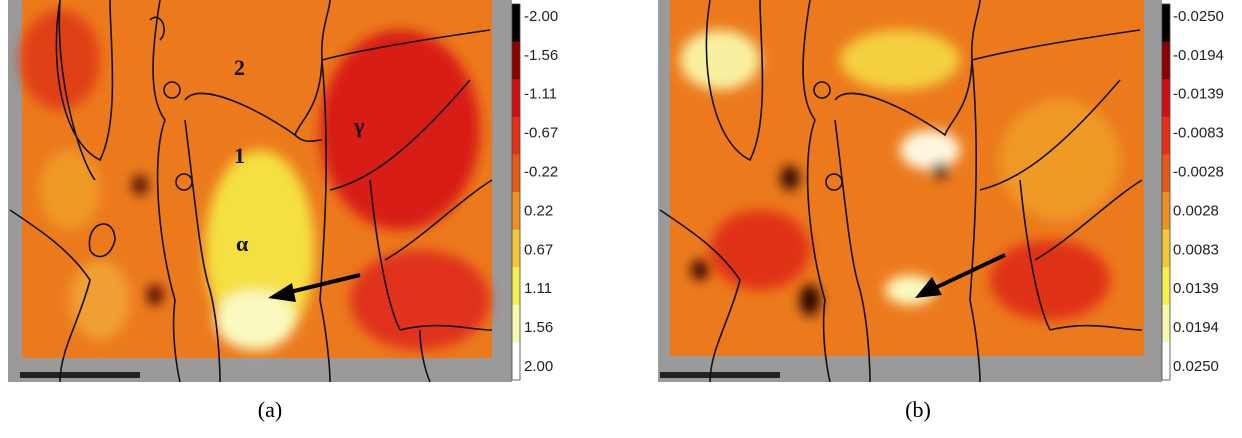 Image resolution: width=1242 pixels, height=438 pixels. Describe the element at coordinates (1196, 366) in the screenshot. I see `colorbar-tick-label: 0.0250` at that location.